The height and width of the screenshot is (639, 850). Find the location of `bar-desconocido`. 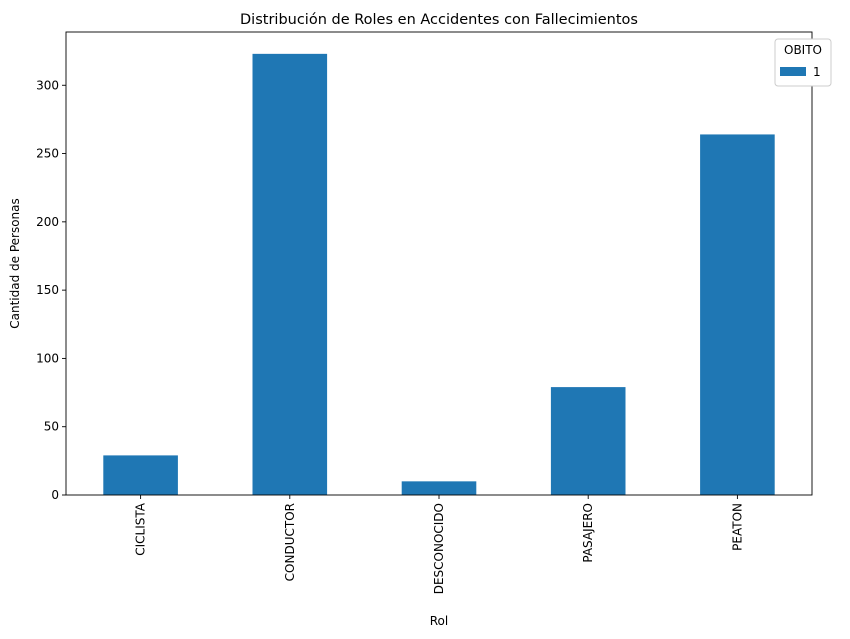

bar-desconocido is located at coordinates (439, 488).